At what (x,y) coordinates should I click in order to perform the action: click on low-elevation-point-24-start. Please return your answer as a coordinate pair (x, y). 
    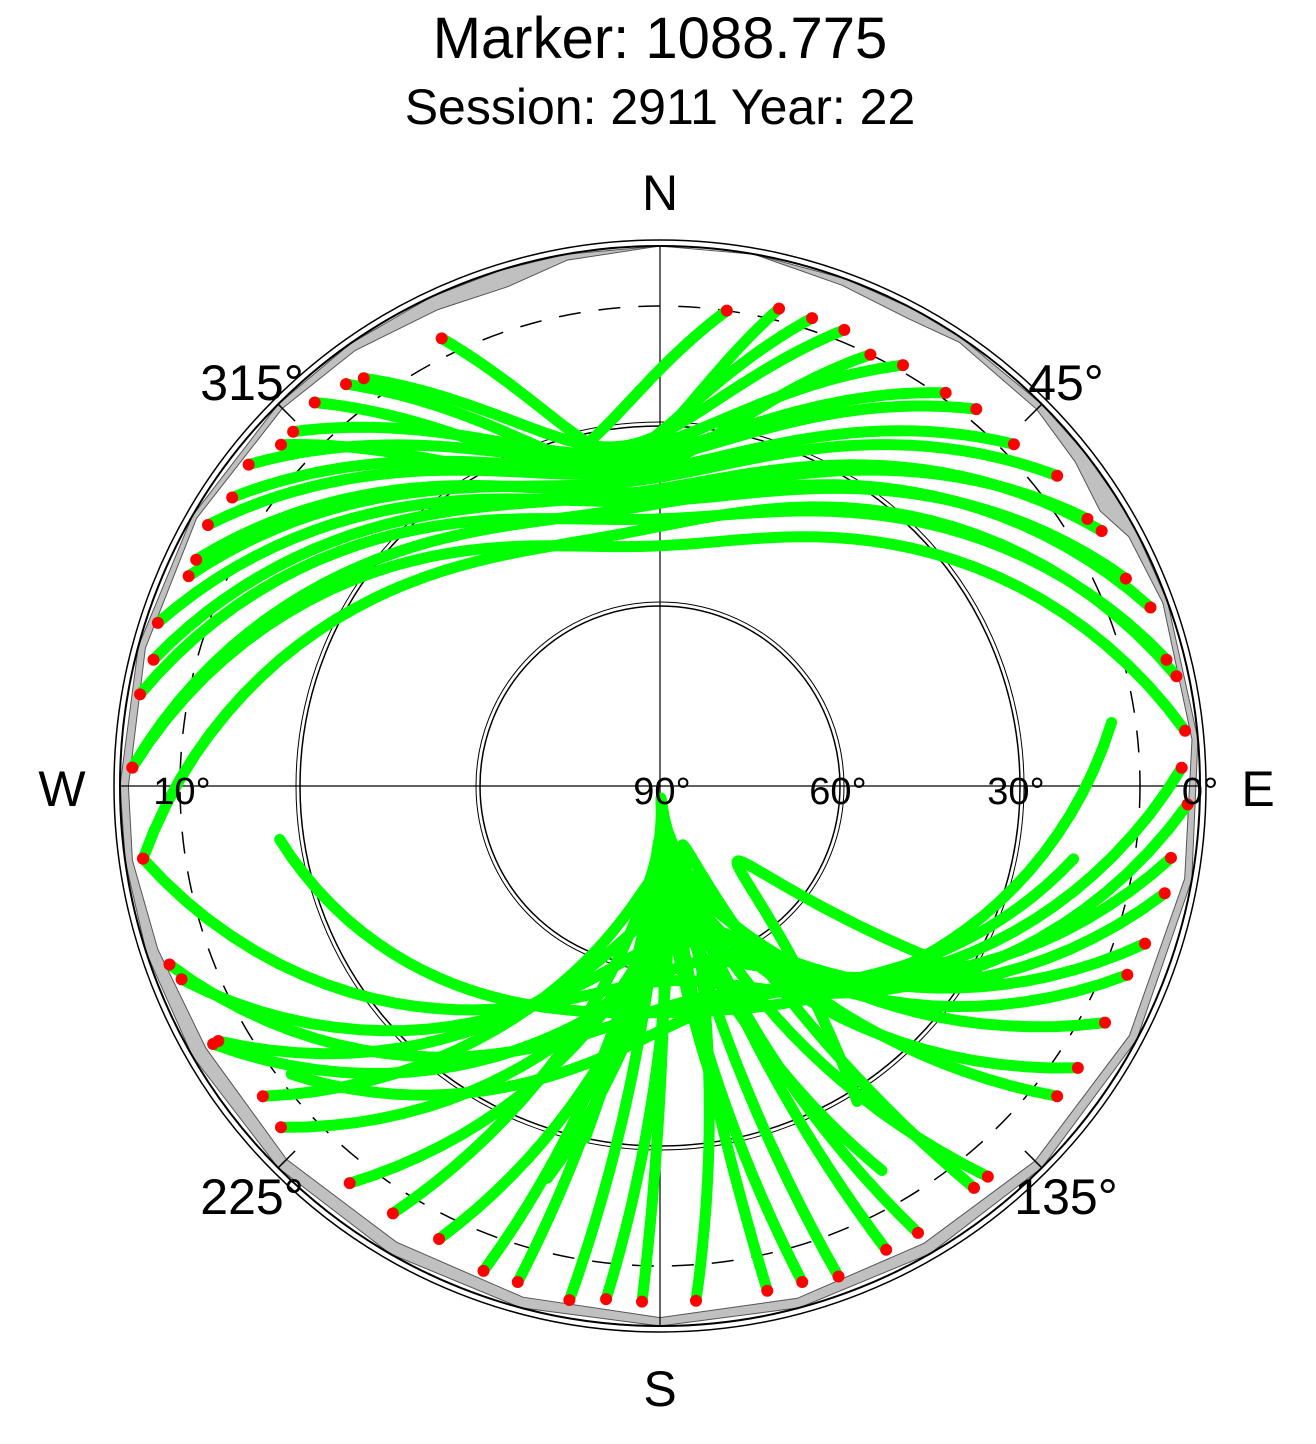
    Looking at the image, I should click on (213, 1044).